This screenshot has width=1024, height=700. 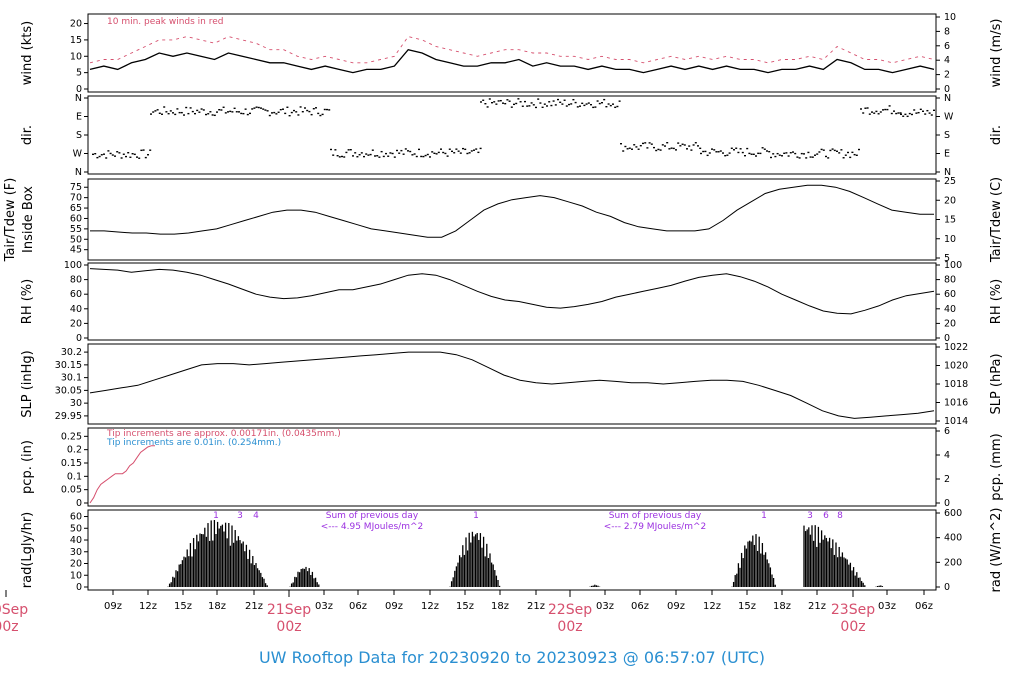 I want to click on sum-value-2: <--- 2.79 MJoules/m^2, so click(x=655, y=527).